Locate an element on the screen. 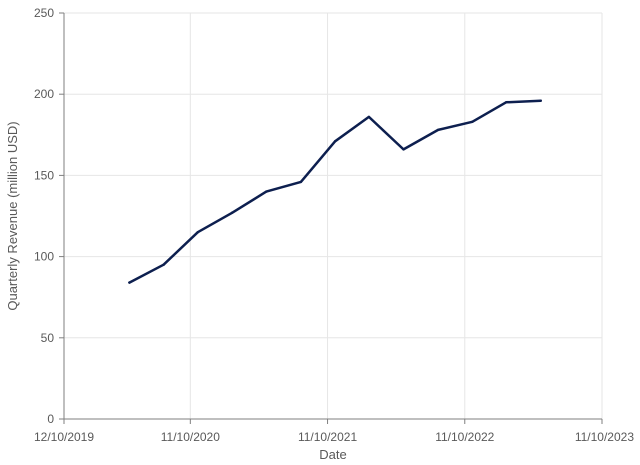 Image resolution: width=640 pixels, height=465 pixels. x-tick-label: 12/10/2019 is located at coordinates (64, 437).